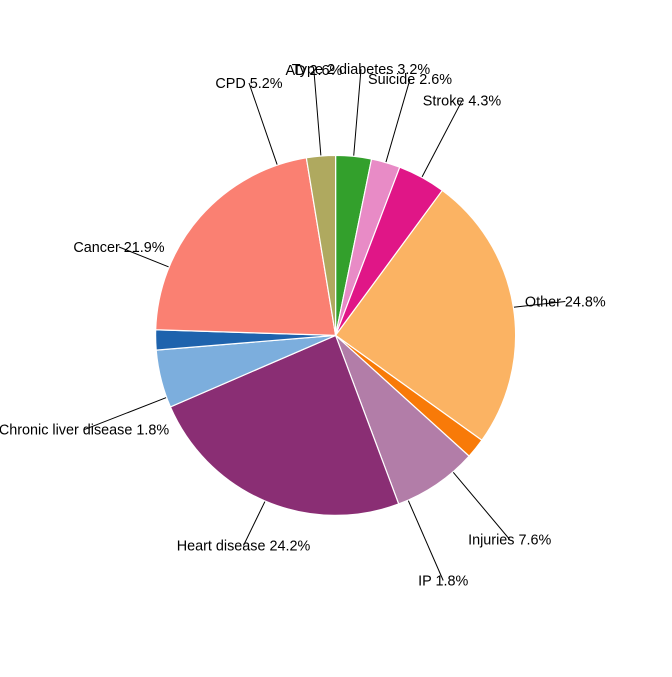 This screenshot has width=672, height=677. Describe the element at coordinates (509, 540) in the screenshot. I see `svg-text: Injuries 7.6%` at that location.